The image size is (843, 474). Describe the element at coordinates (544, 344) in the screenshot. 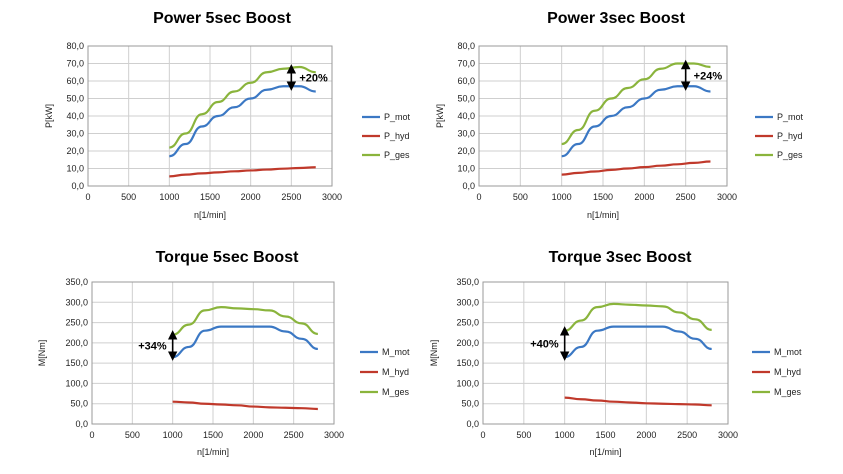

I see `annotation-label: +40%` at that location.